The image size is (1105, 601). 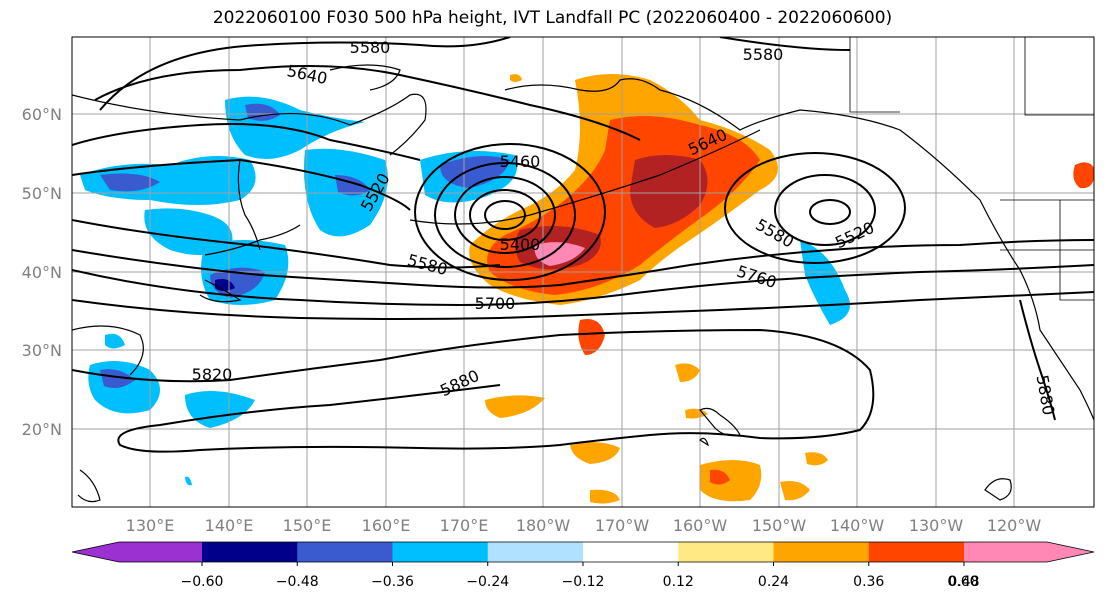 I want to click on lon-label: 160°W, so click(x=700, y=525).